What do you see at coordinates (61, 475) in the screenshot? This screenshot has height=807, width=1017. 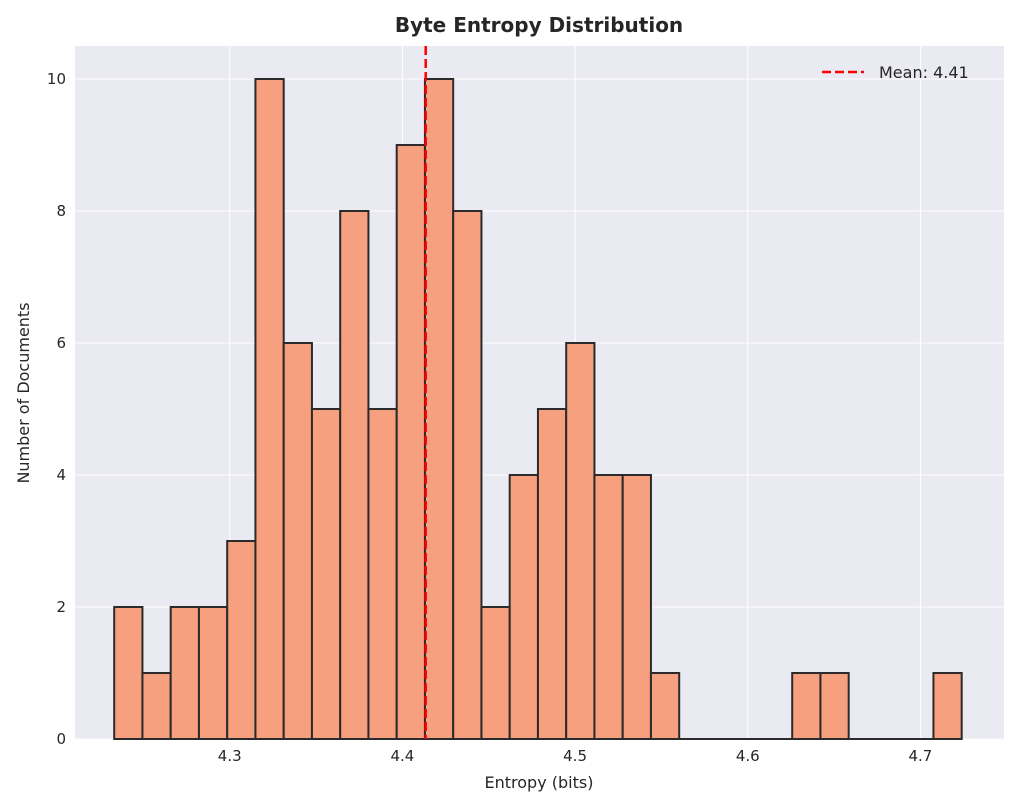 I see `y-tick-label: 4` at bounding box center [61, 475].